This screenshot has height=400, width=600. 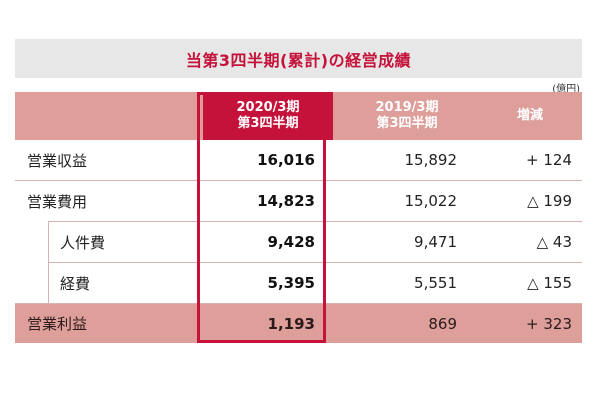 I want to click on row-label: 営業利益, so click(x=57, y=324).